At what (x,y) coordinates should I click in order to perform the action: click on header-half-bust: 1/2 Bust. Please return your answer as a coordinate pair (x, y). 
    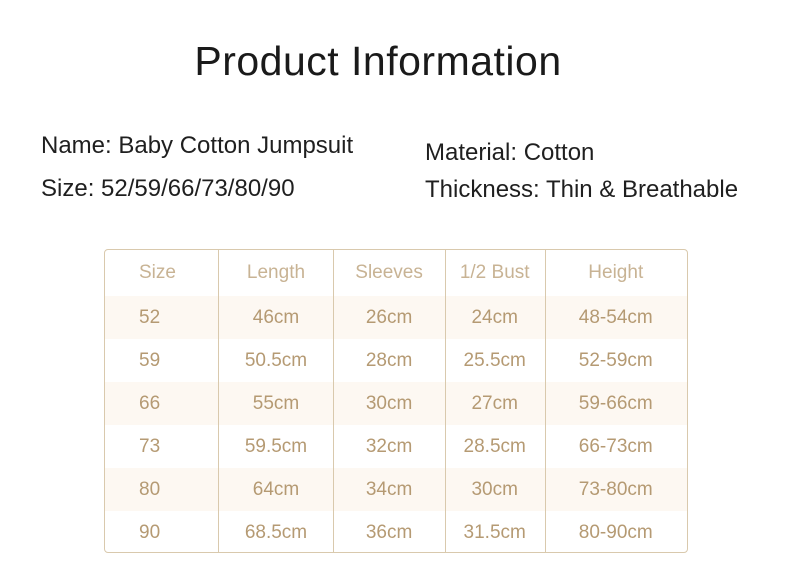
    Looking at the image, I should click on (494, 272).